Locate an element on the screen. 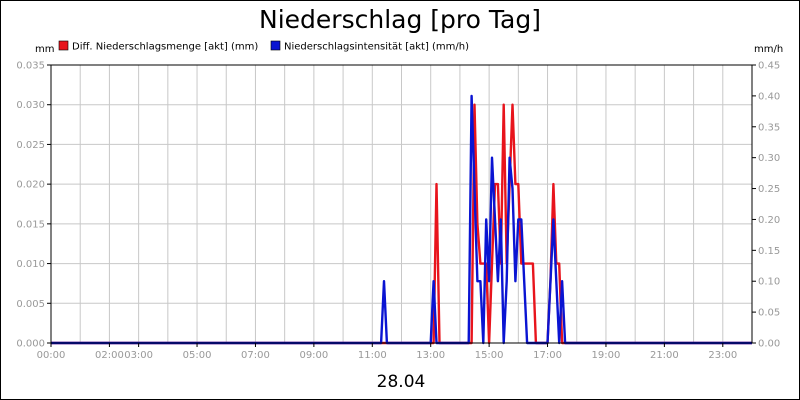 The image size is (800, 400). y-right-tick-label: 0.35 is located at coordinates (769, 127).